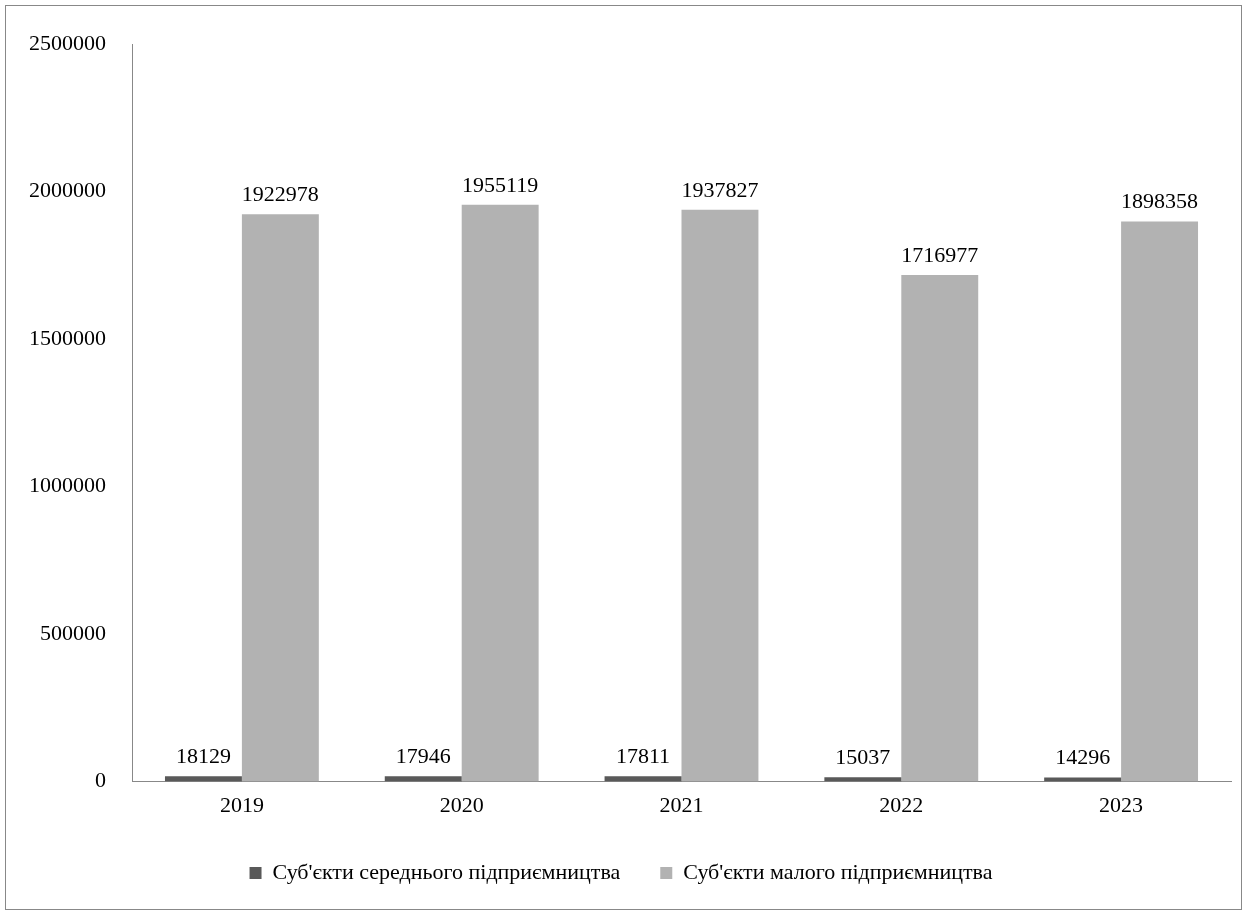  What do you see at coordinates (500, 184) in the screenshot?
I see `data-label: 1955119` at bounding box center [500, 184].